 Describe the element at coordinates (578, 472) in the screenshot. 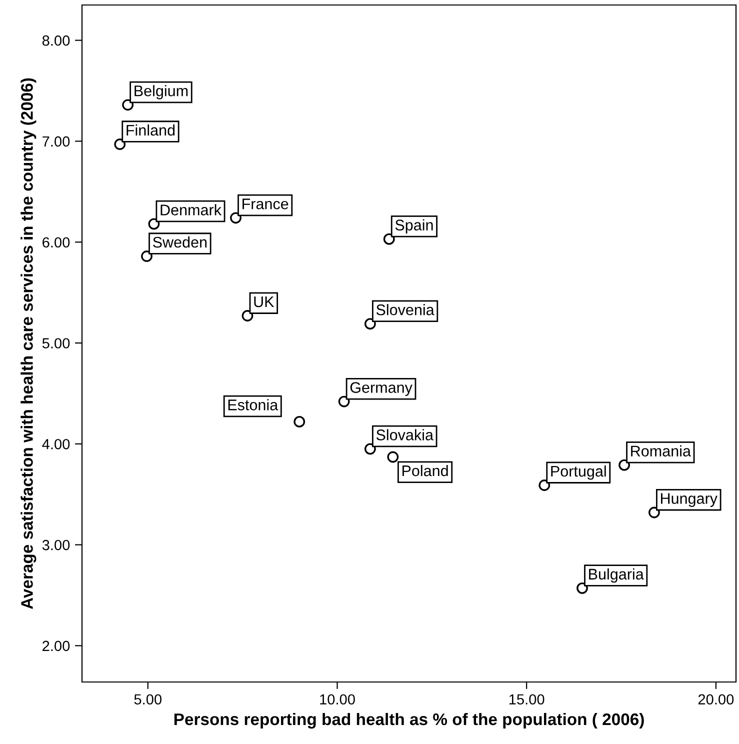

I see `annotation: Portugal` at that location.